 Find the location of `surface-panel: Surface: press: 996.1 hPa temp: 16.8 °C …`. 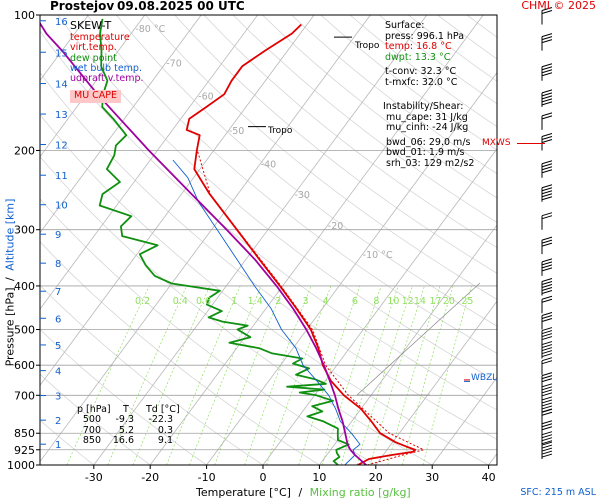

surface-panel: Surface: press: 996.1 hPa temp: 16.8 °C … is located at coordinates (425, 54).